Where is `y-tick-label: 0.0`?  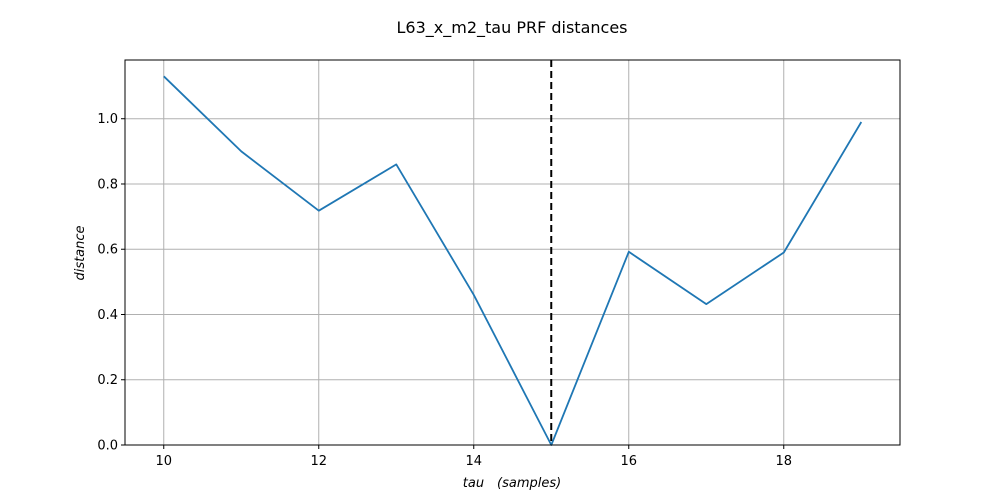
y-tick-label: 0.0 is located at coordinates (107, 446).